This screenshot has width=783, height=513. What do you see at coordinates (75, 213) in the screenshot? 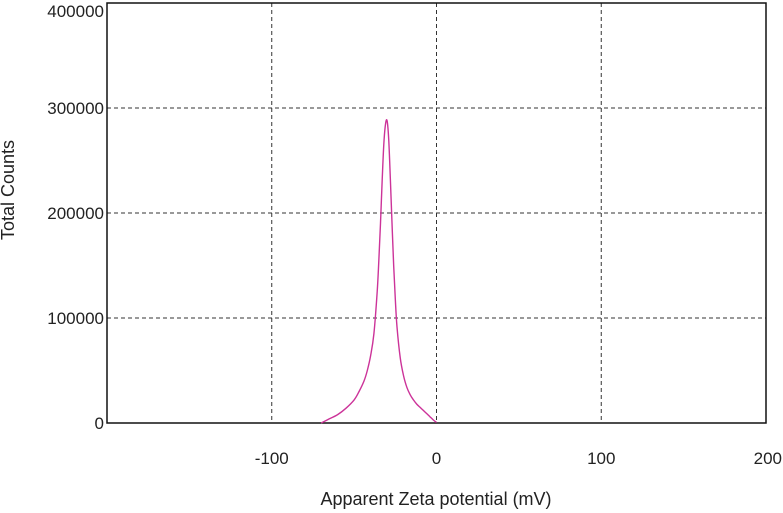
I see `y-tick-label: 200000` at bounding box center [75, 213].